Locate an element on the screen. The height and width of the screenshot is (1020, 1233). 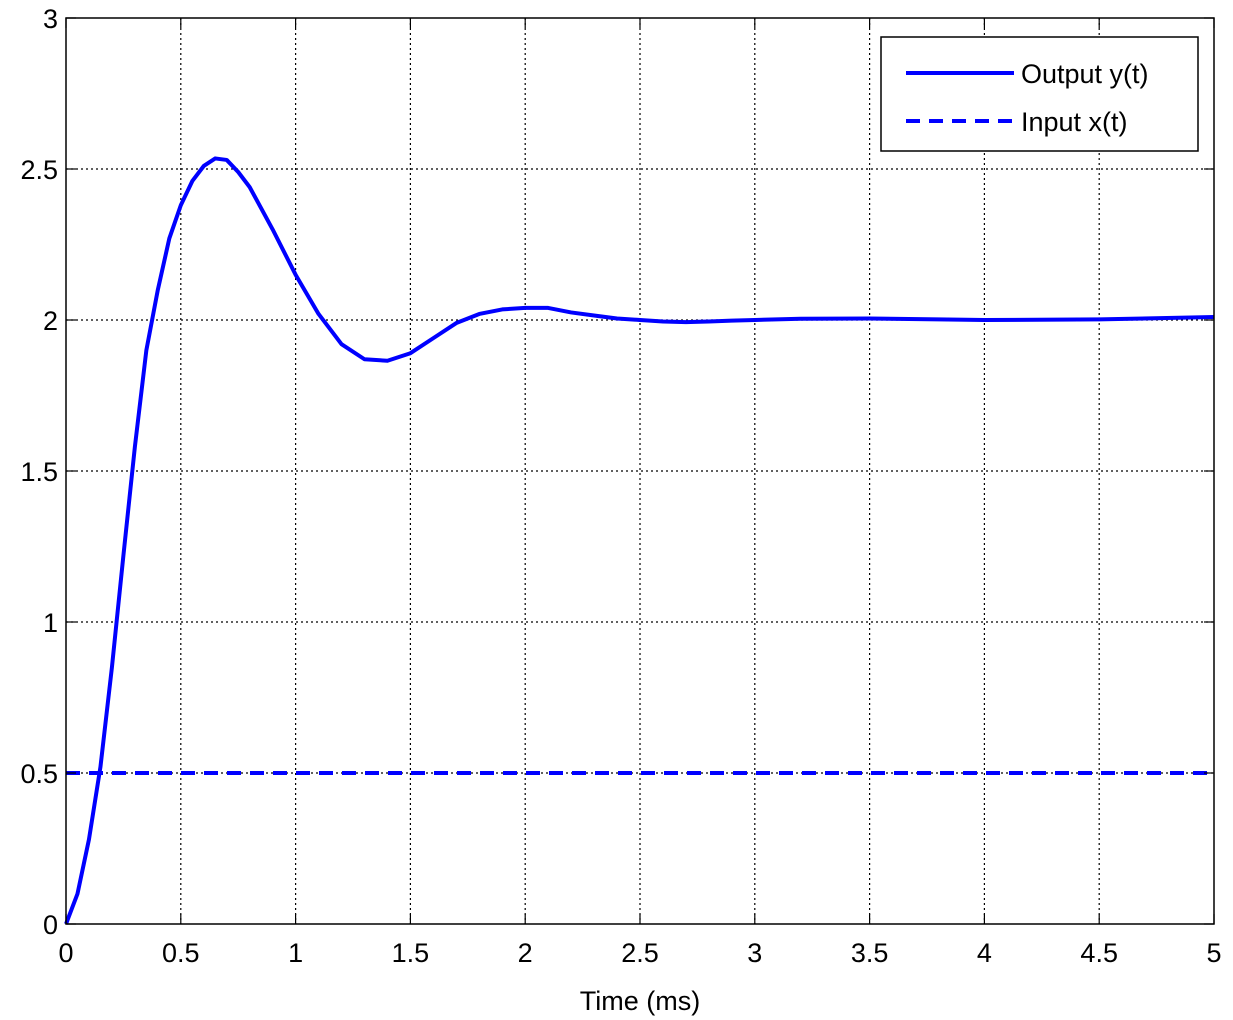
x-tick-label: 1 is located at coordinates (295, 953).